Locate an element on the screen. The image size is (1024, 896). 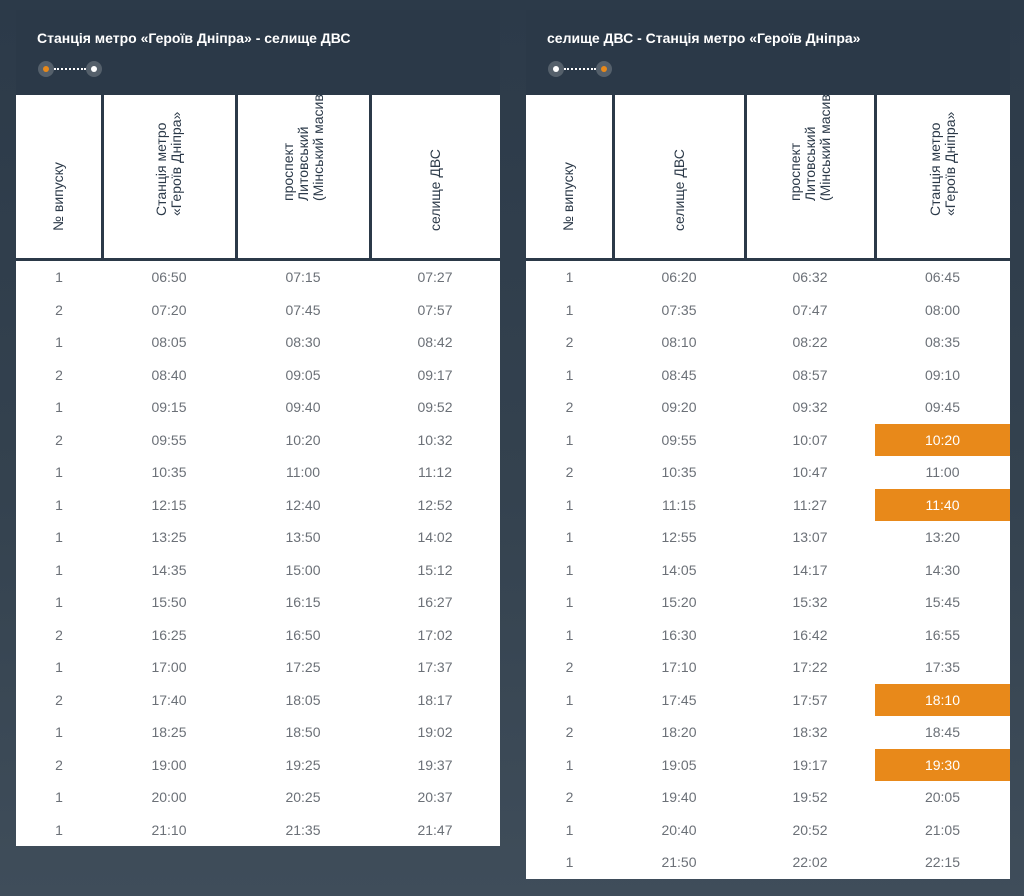
highlighted-time-cell: 18:10 is located at coordinates (942, 699).